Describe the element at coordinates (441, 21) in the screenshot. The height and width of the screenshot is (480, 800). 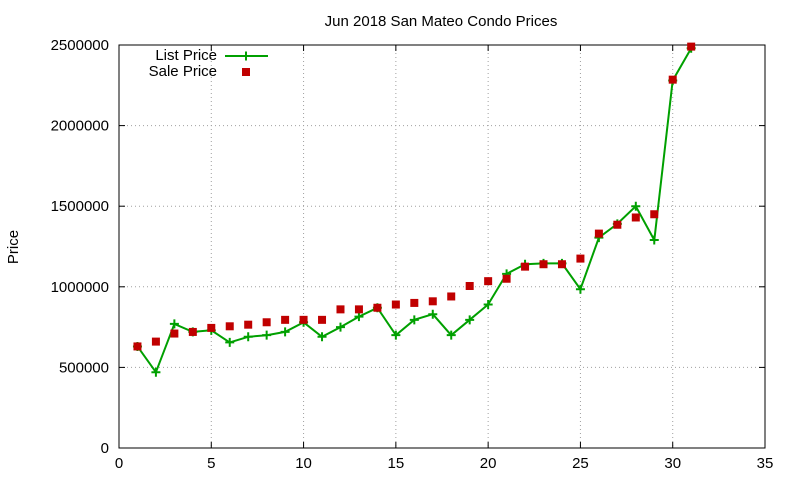
I see `chart-title: Jun 2018 San Mateo Condo Prices` at that location.